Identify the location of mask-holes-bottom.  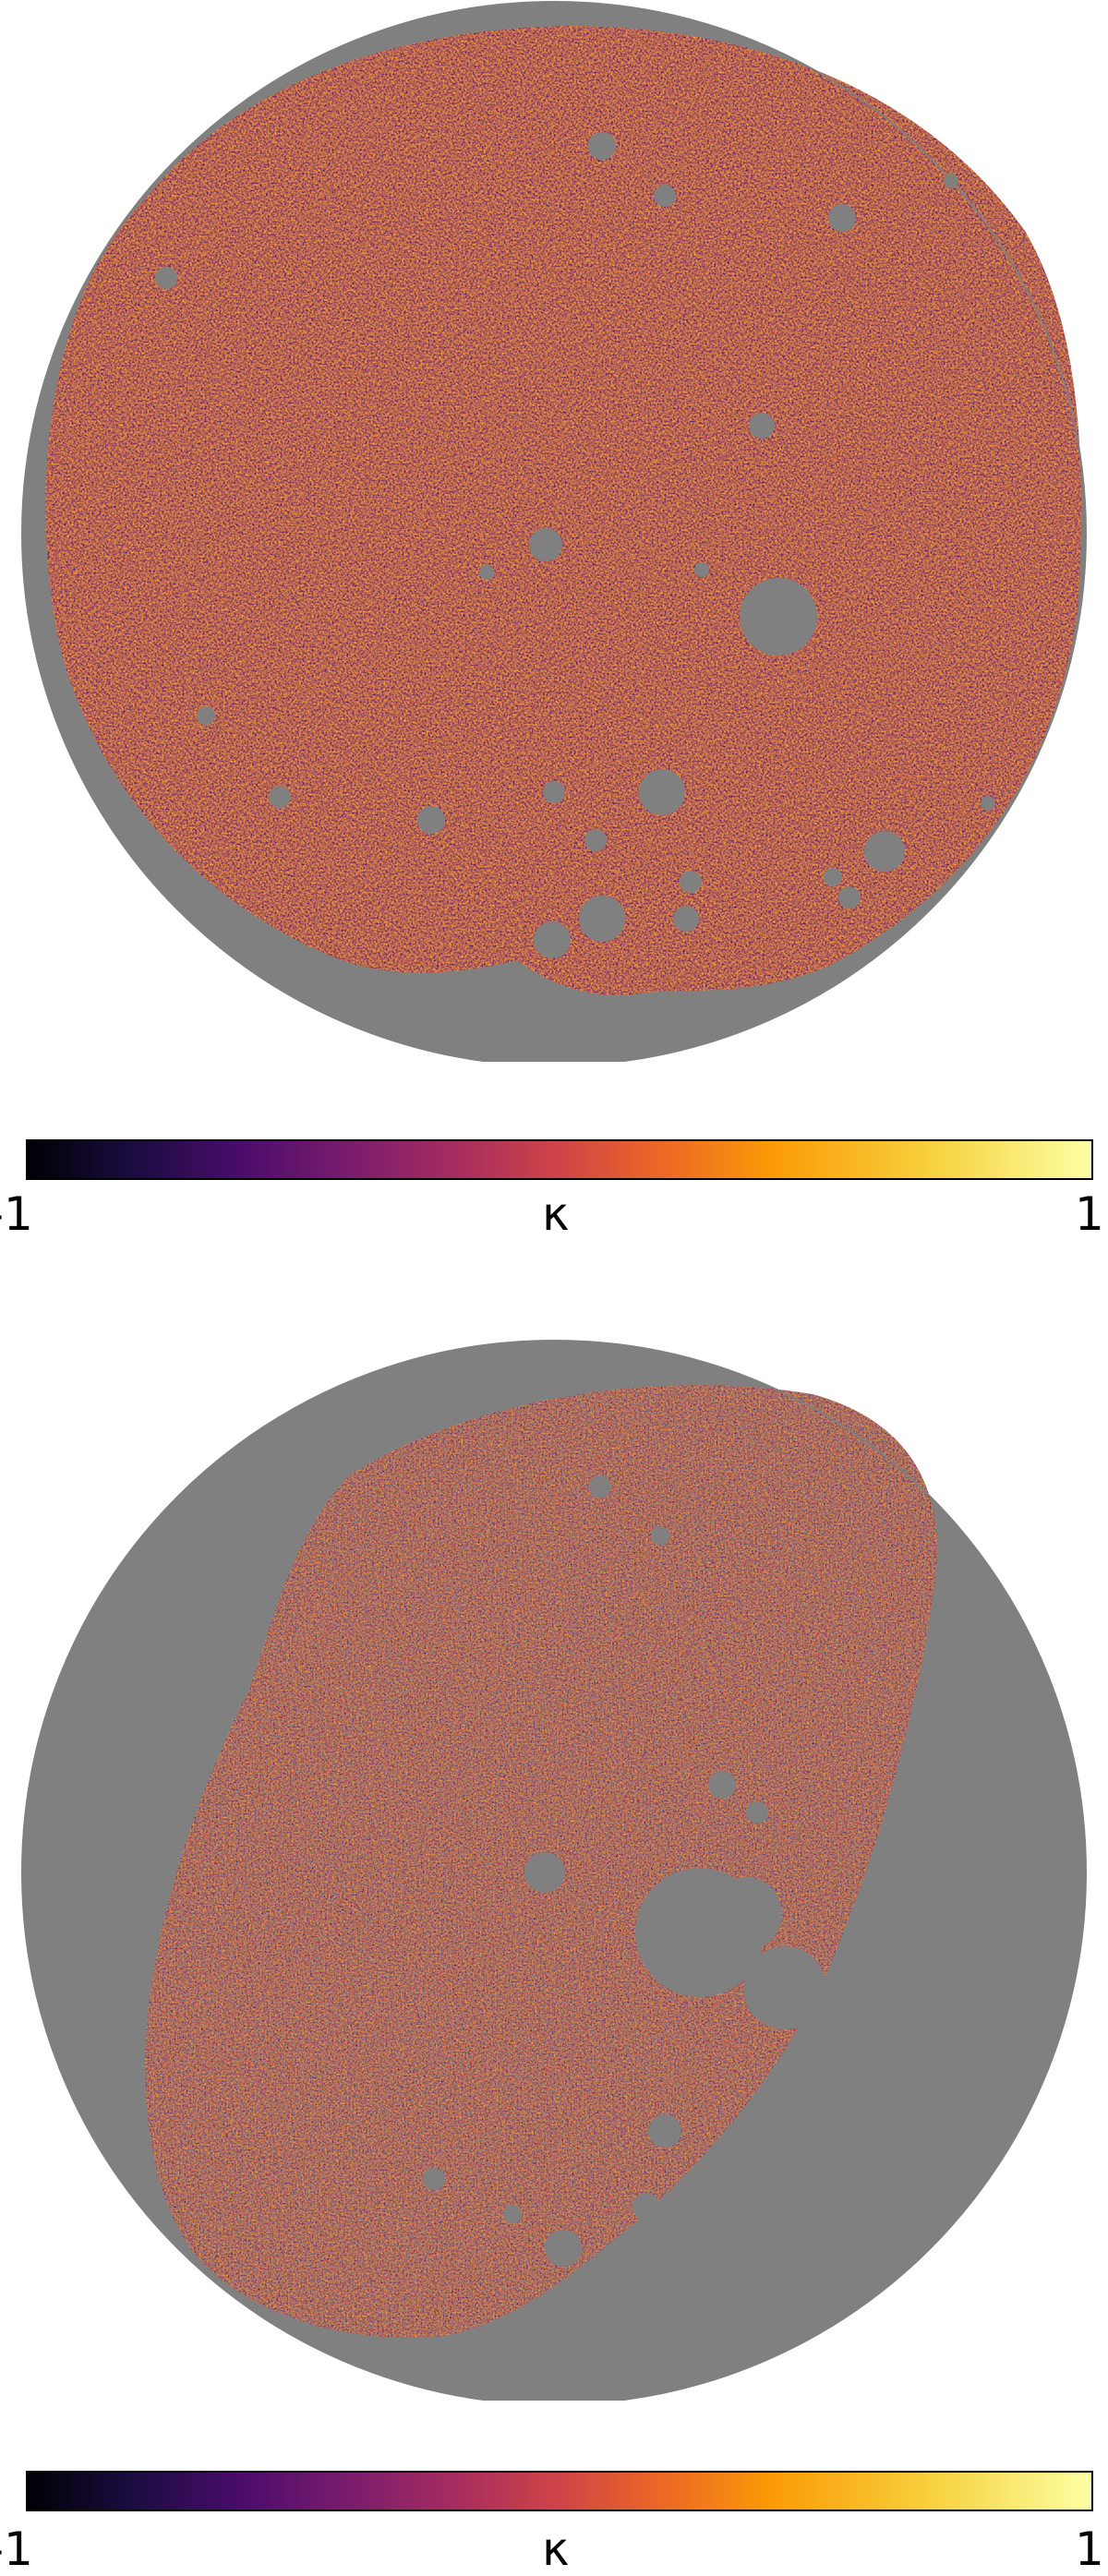
(625, 1871).